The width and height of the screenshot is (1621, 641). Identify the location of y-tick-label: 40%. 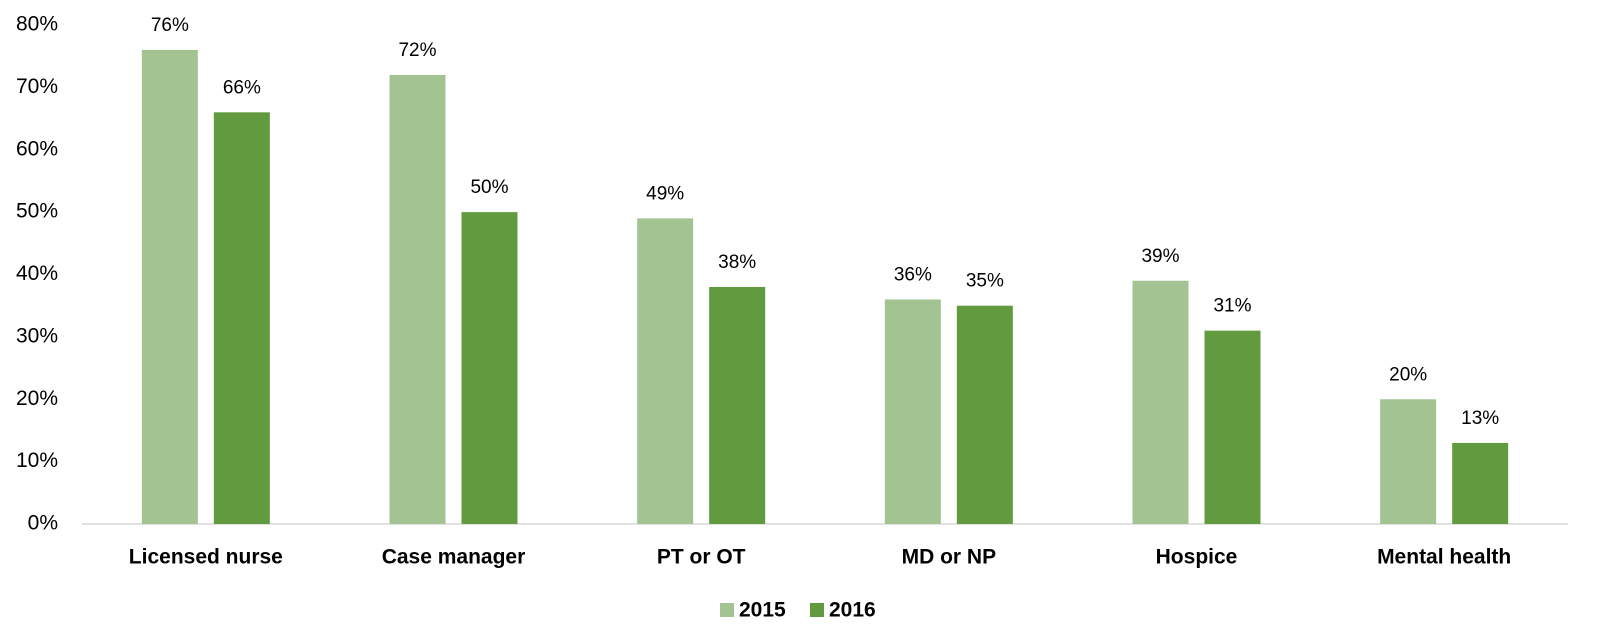
(37, 273).